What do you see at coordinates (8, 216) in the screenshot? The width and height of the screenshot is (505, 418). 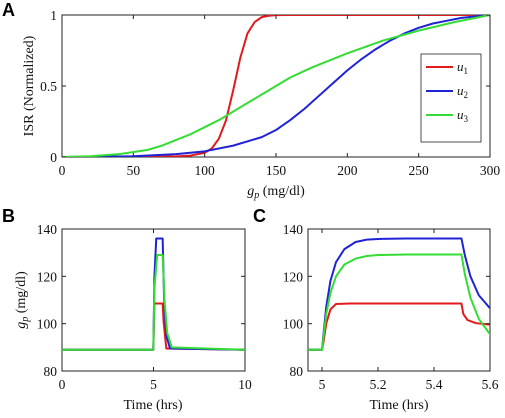 I see `panel-letter-b: B` at bounding box center [8, 216].